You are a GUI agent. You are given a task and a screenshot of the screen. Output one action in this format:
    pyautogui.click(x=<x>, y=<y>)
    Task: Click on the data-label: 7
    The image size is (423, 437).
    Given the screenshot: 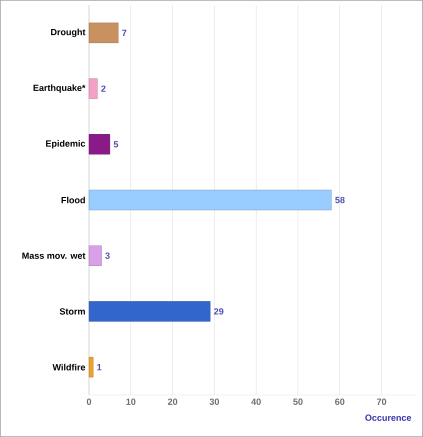 What is the action you would take?
    pyautogui.click(x=124, y=33)
    